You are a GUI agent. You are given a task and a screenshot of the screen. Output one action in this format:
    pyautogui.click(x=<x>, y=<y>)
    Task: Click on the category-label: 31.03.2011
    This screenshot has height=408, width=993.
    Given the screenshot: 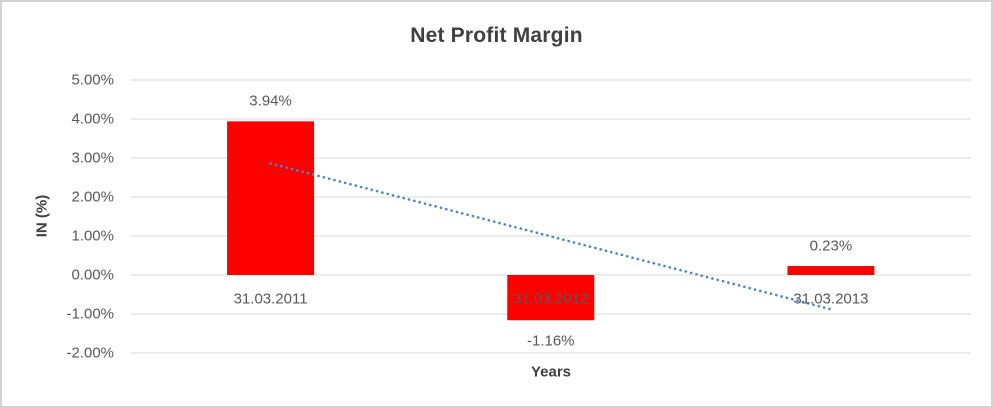 What is the action you would take?
    pyautogui.click(x=270, y=299)
    